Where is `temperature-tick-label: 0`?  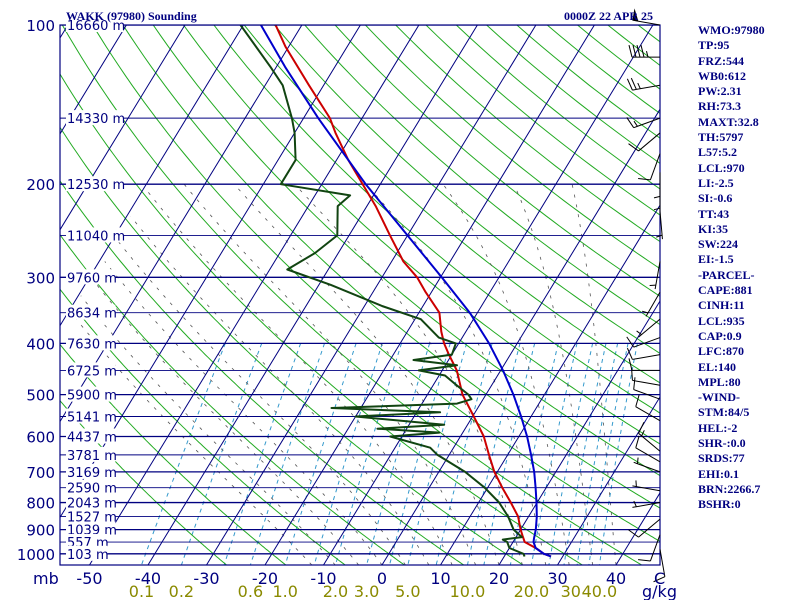
temperature-tick-label: 0 is located at coordinates (382, 578).